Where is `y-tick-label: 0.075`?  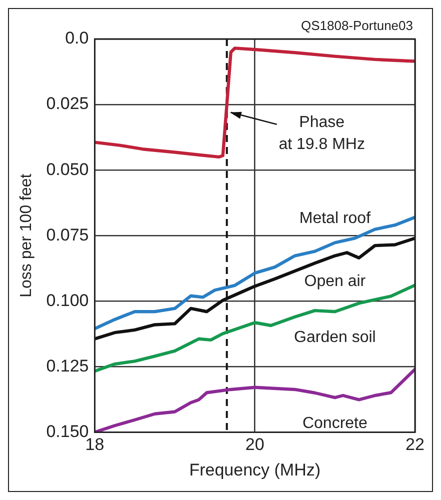 y-tick-label: 0.075 is located at coordinates (67, 234).